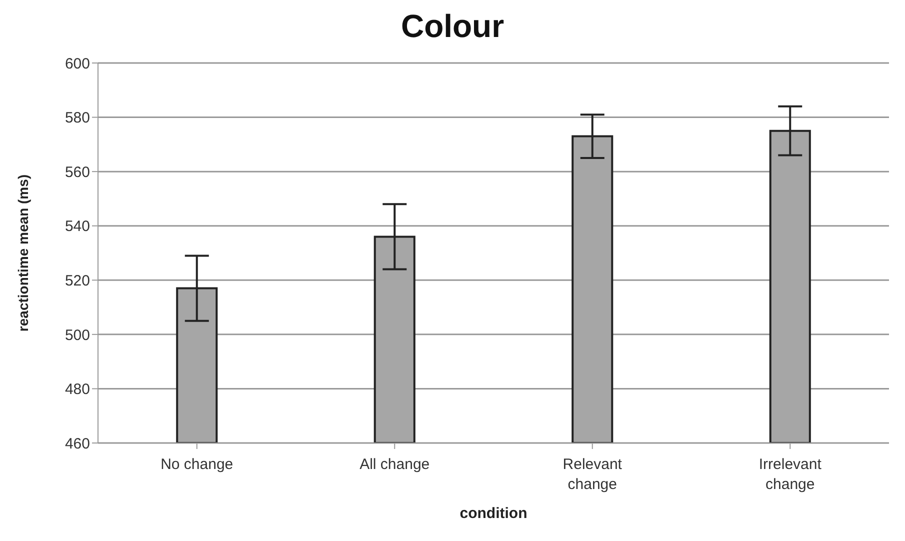 This screenshot has width=905, height=541. Describe the element at coordinates (77, 172) in the screenshot. I see `y-tick-label: 560` at that location.